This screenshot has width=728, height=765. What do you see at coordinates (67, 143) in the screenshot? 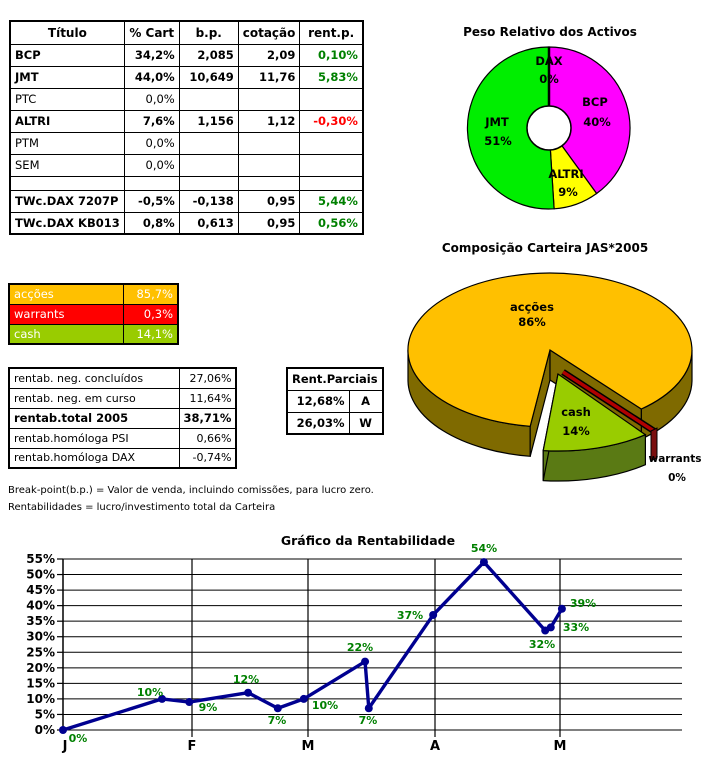
I see `cell-title: PTM` at bounding box center [67, 143].